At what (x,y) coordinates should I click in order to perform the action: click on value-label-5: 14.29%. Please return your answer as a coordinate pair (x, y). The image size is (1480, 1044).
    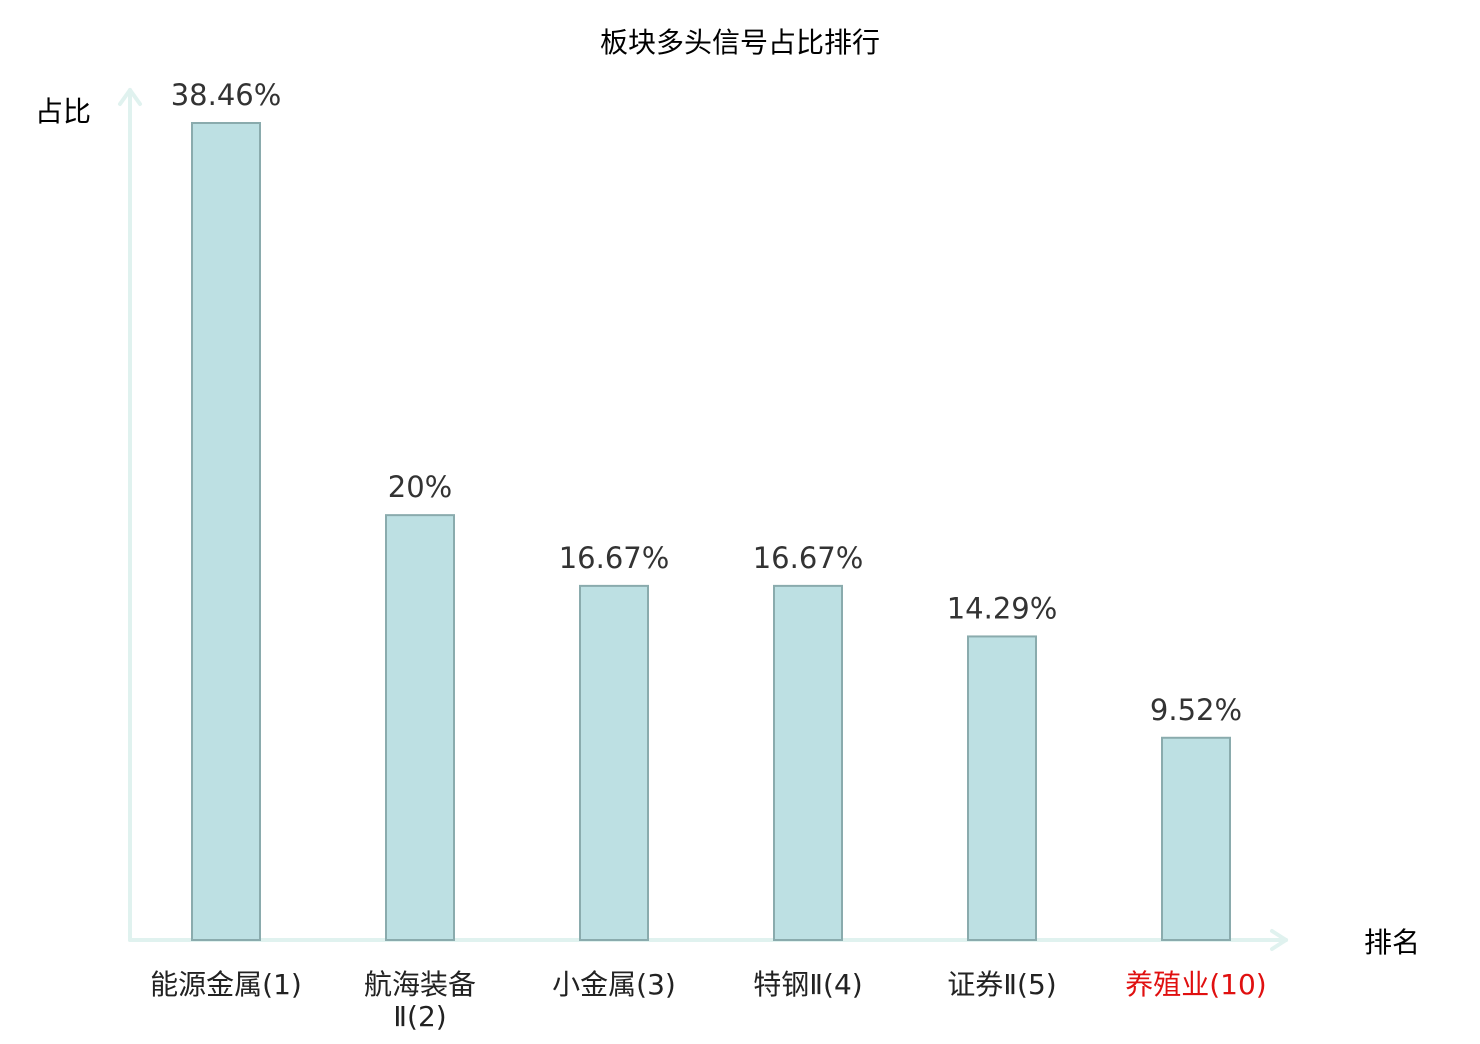
    Looking at the image, I should click on (1002, 608).